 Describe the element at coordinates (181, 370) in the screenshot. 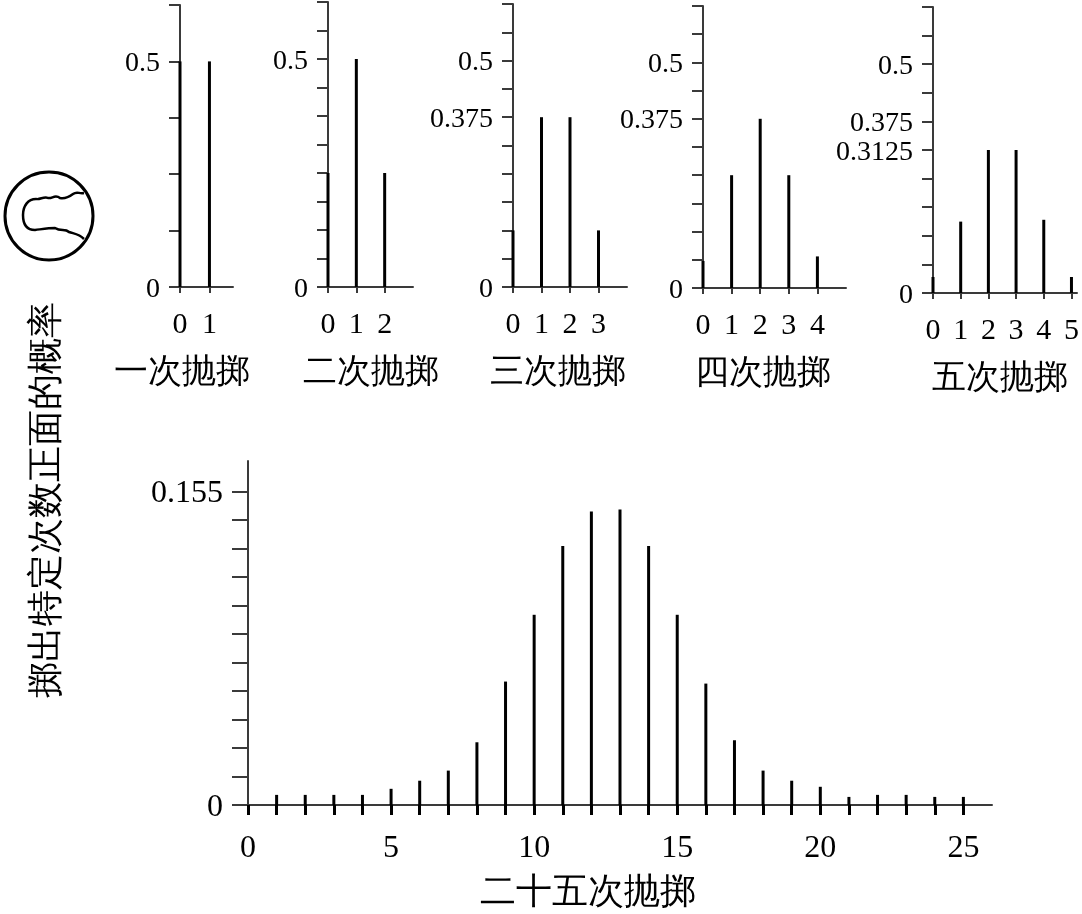

I see `x-axis-title: 一次抛掷` at that location.